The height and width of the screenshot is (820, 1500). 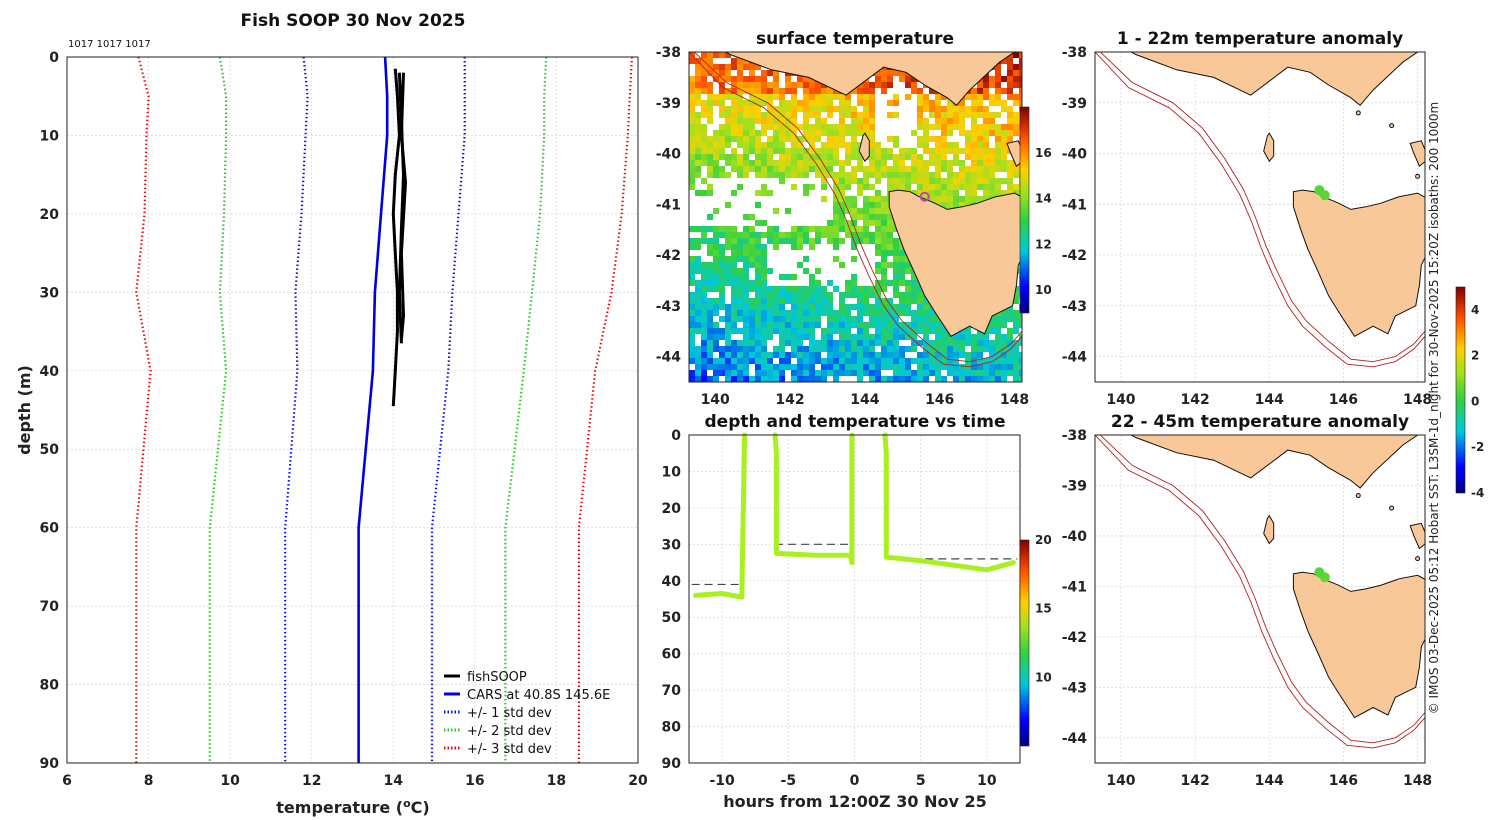 I want to click on map-lon-tick: 140, so click(x=1120, y=400).